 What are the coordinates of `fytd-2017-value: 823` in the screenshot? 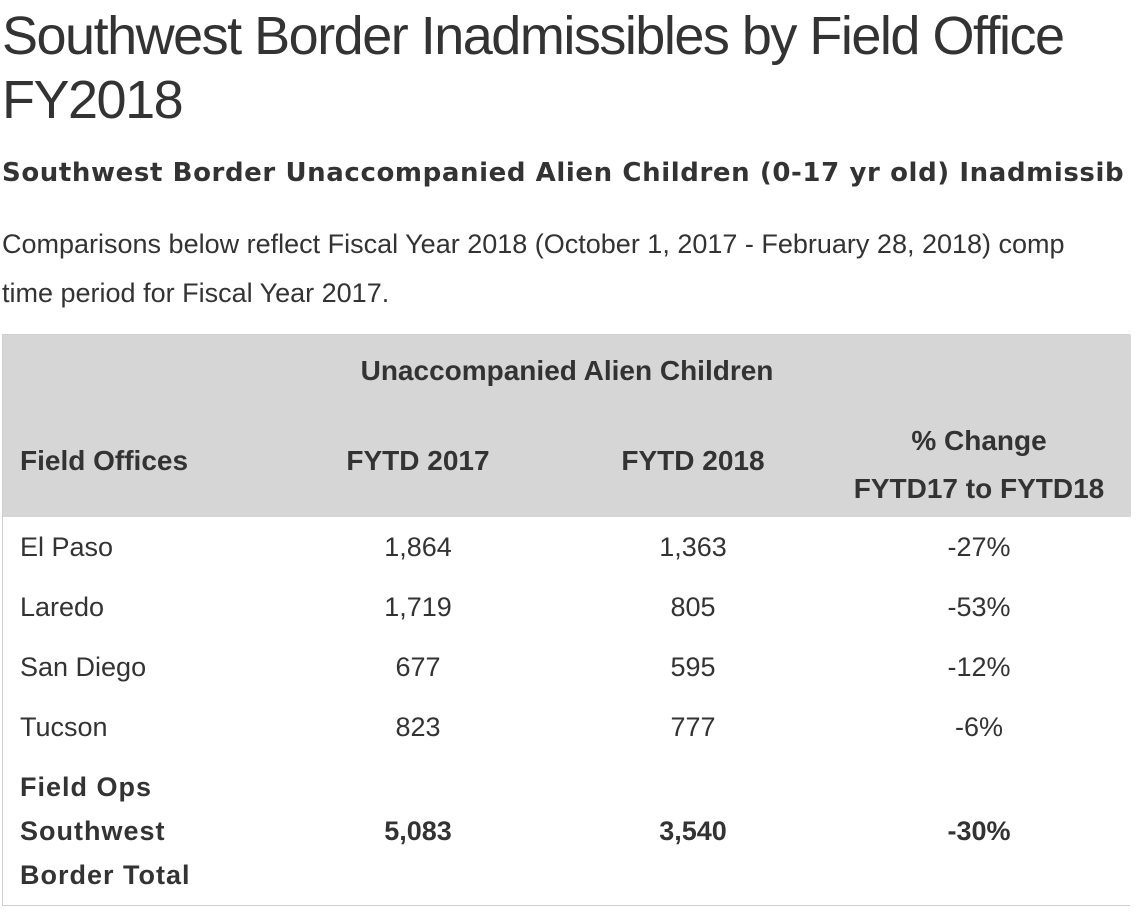 It's located at (418, 727).